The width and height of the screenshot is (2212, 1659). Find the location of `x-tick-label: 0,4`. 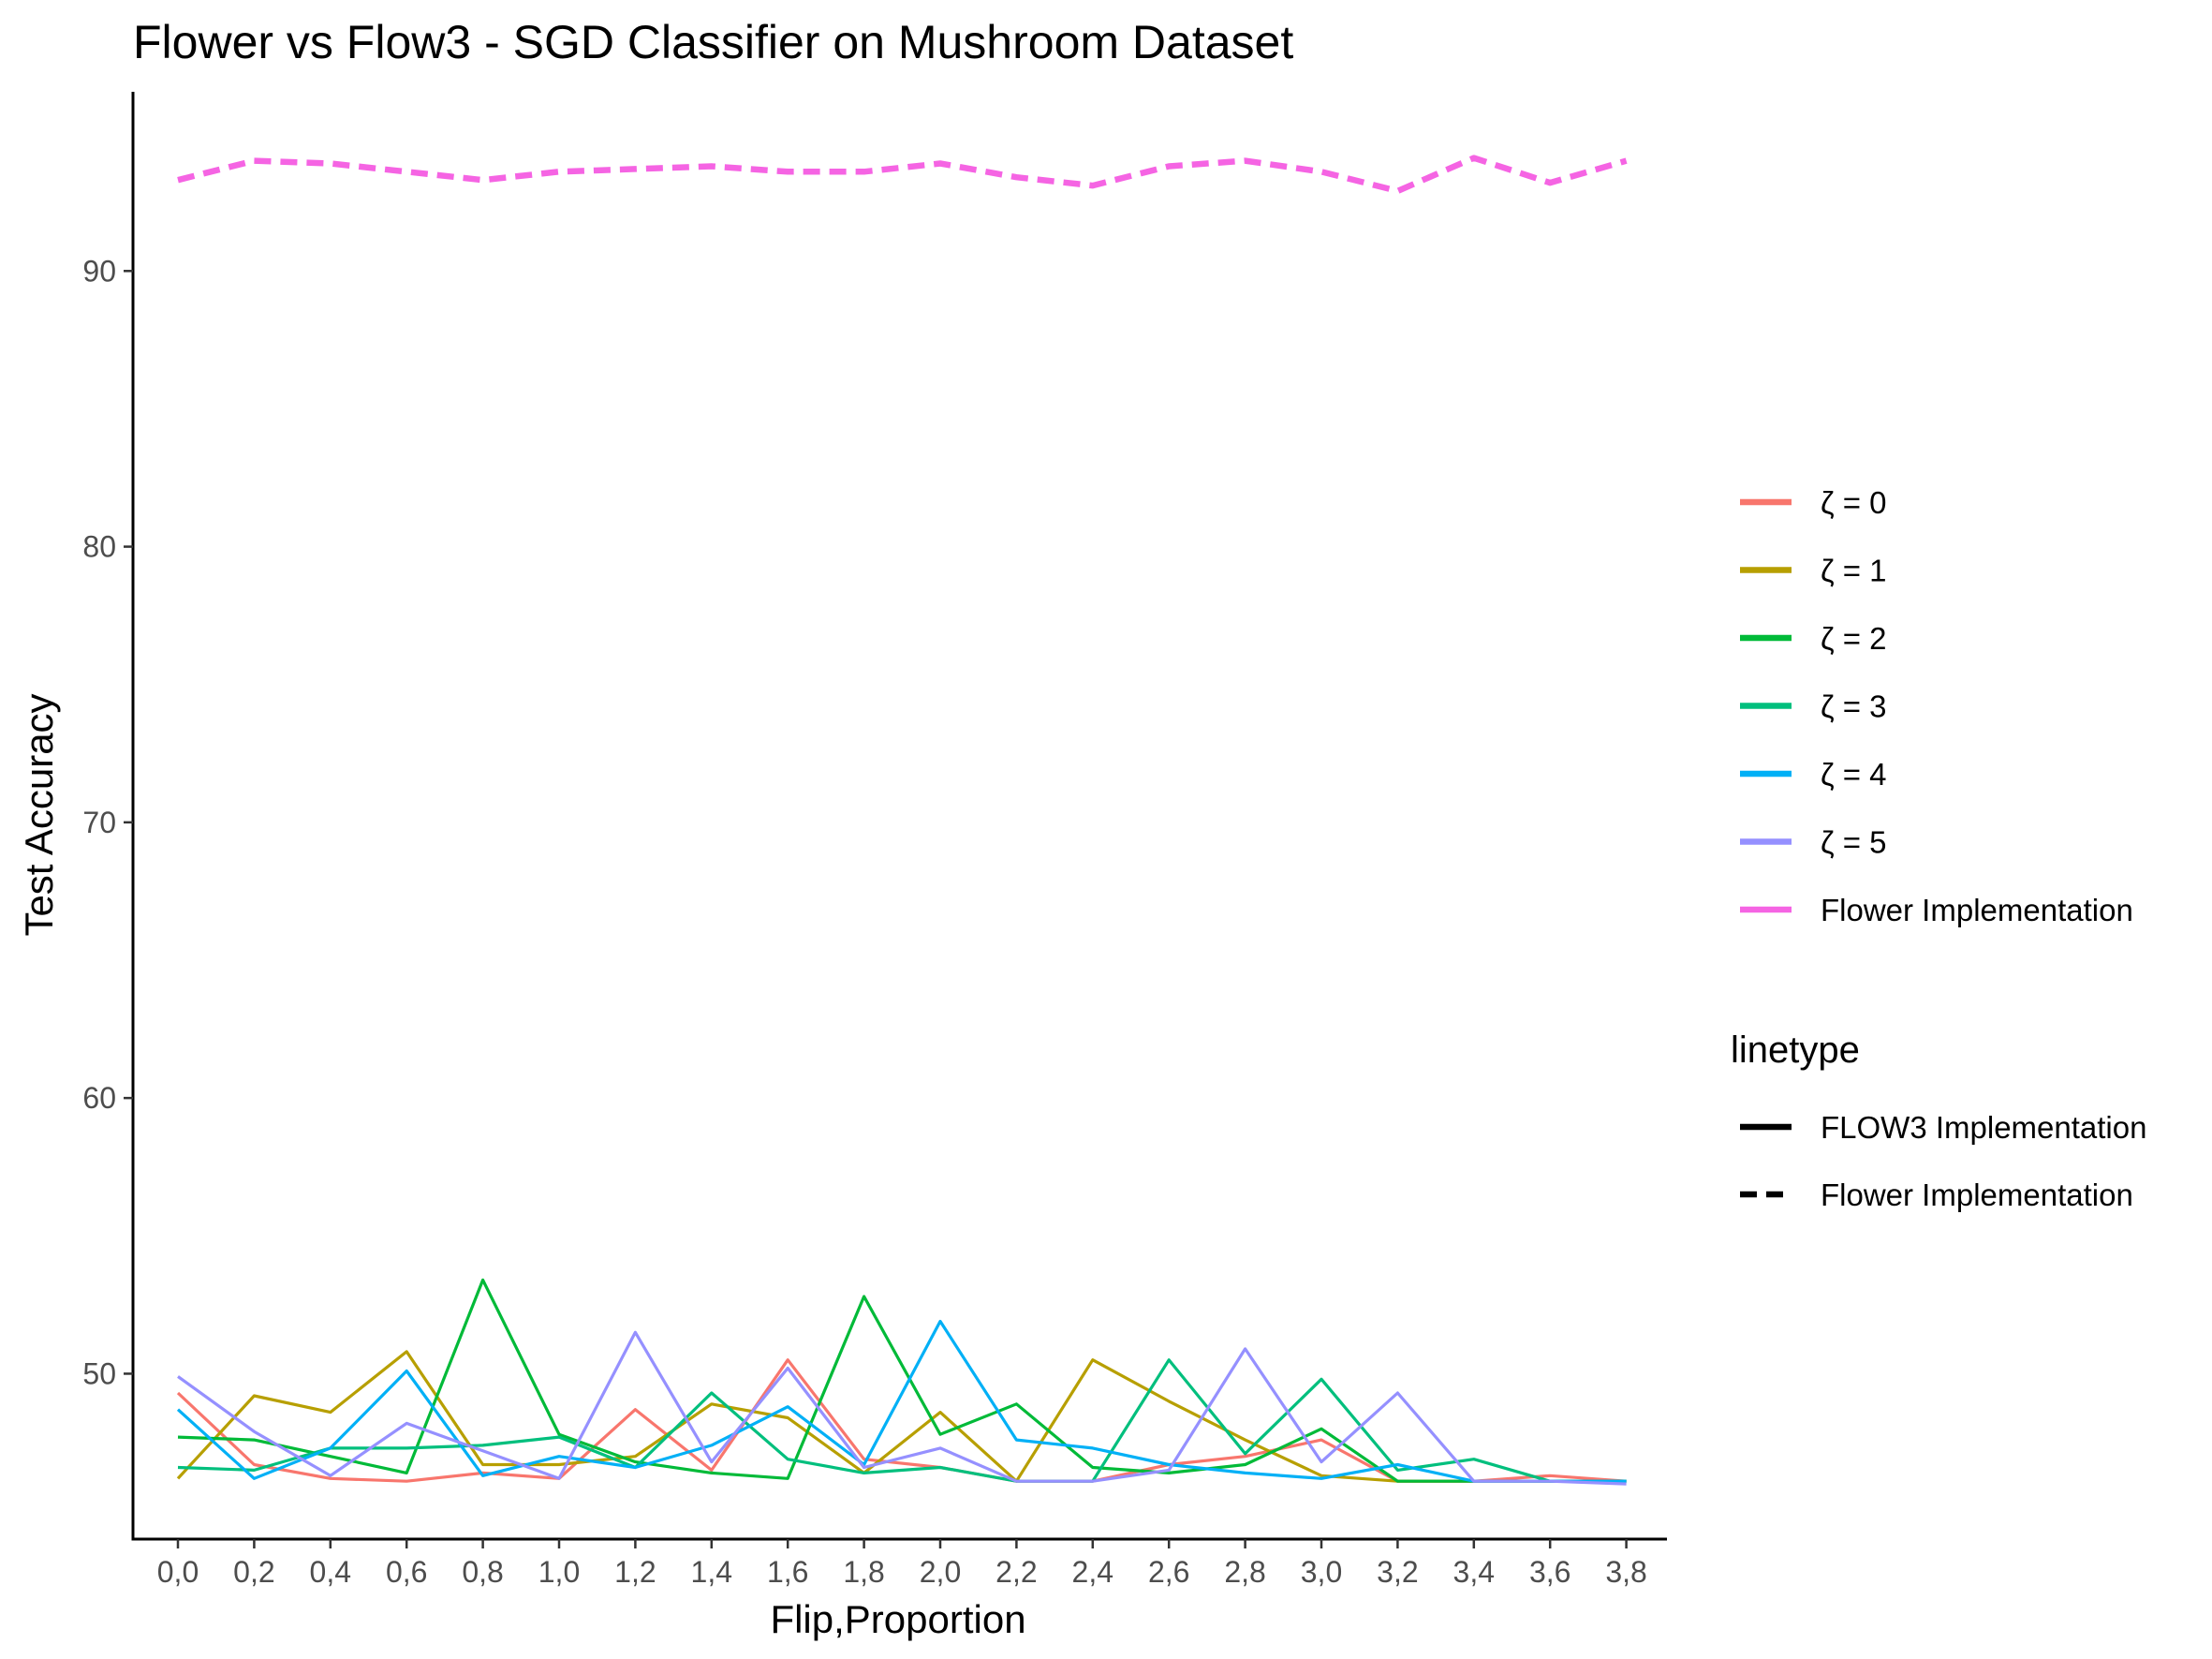

x-tick-label: 0,4 is located at coordinates (331, 1572).